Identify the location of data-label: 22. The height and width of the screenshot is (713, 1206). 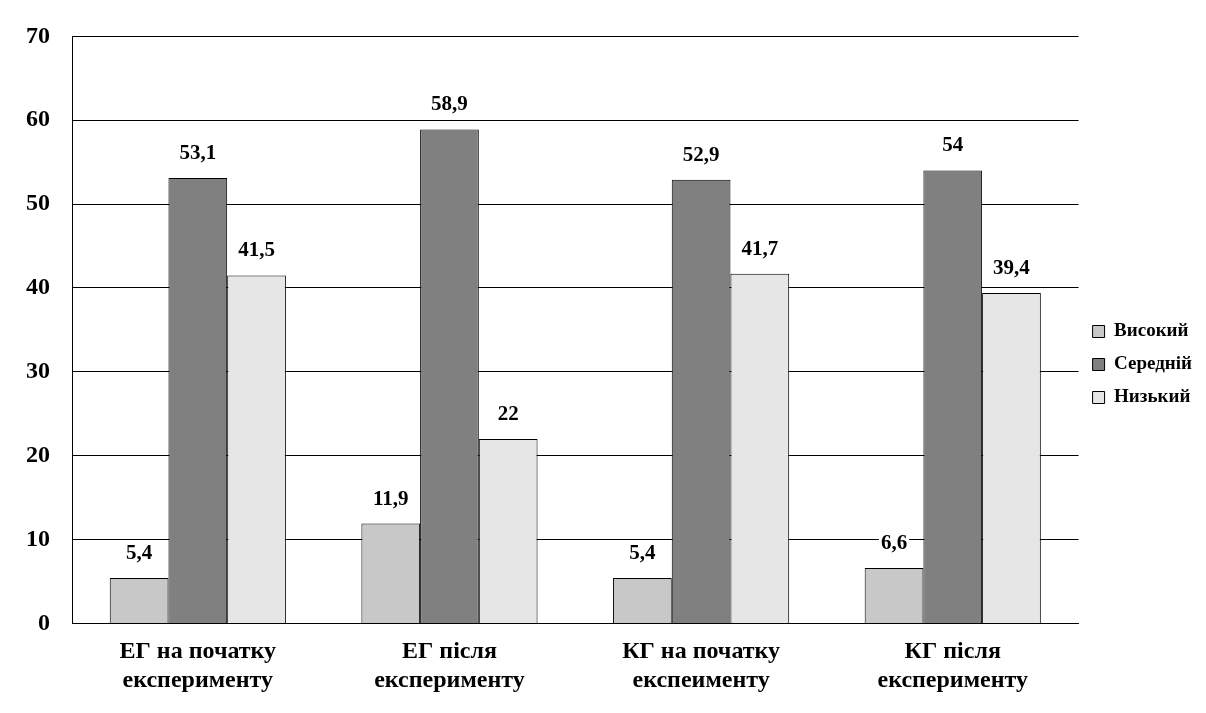
(508, 412).